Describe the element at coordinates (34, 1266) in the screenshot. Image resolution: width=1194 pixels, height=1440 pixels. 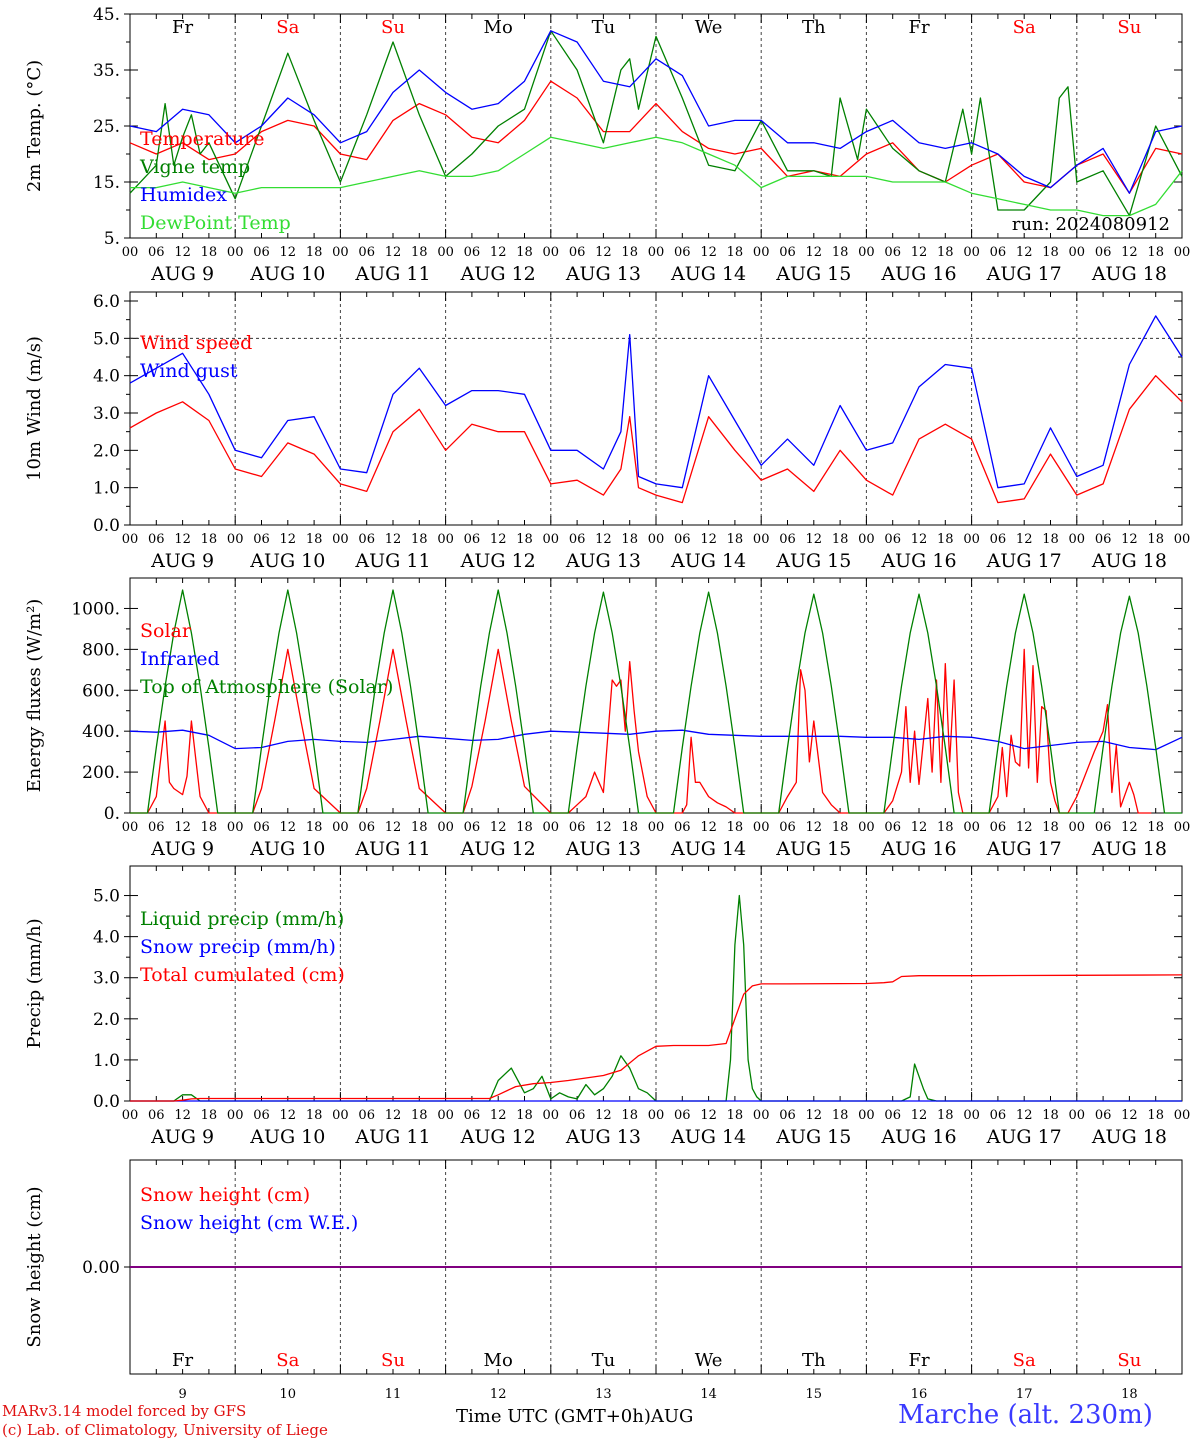
I see `snow-y-axis-label: Snow height (cm)` at that location.